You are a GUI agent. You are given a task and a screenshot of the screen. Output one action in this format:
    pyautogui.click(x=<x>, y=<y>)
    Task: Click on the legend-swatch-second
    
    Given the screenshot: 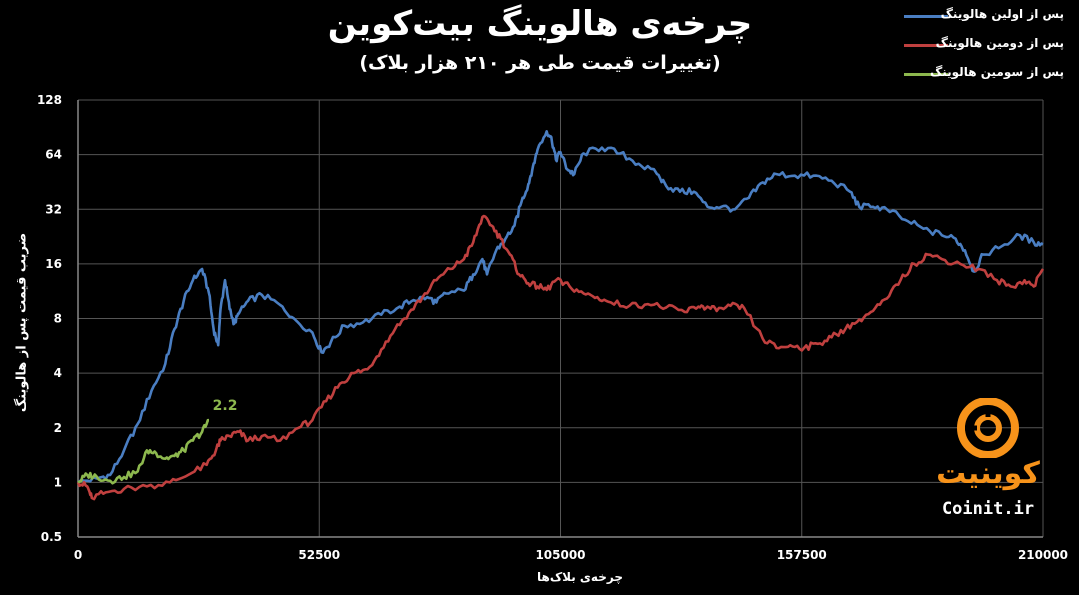 What is the action you would take?
    pyautogui.click(x=926, y=45)
    